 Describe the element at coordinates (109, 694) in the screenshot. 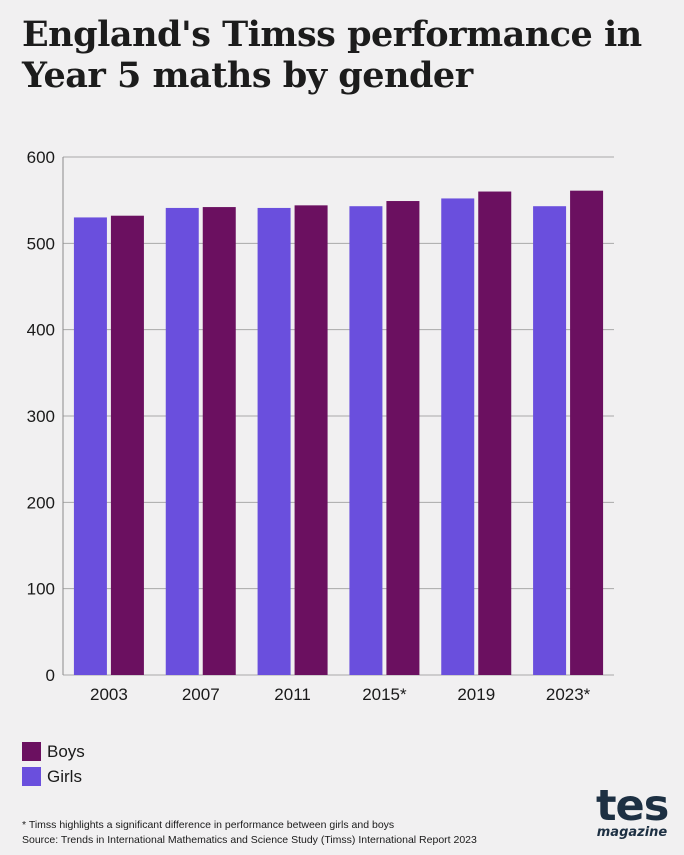

I see `x-tick-label-2003: 2003` at that location.